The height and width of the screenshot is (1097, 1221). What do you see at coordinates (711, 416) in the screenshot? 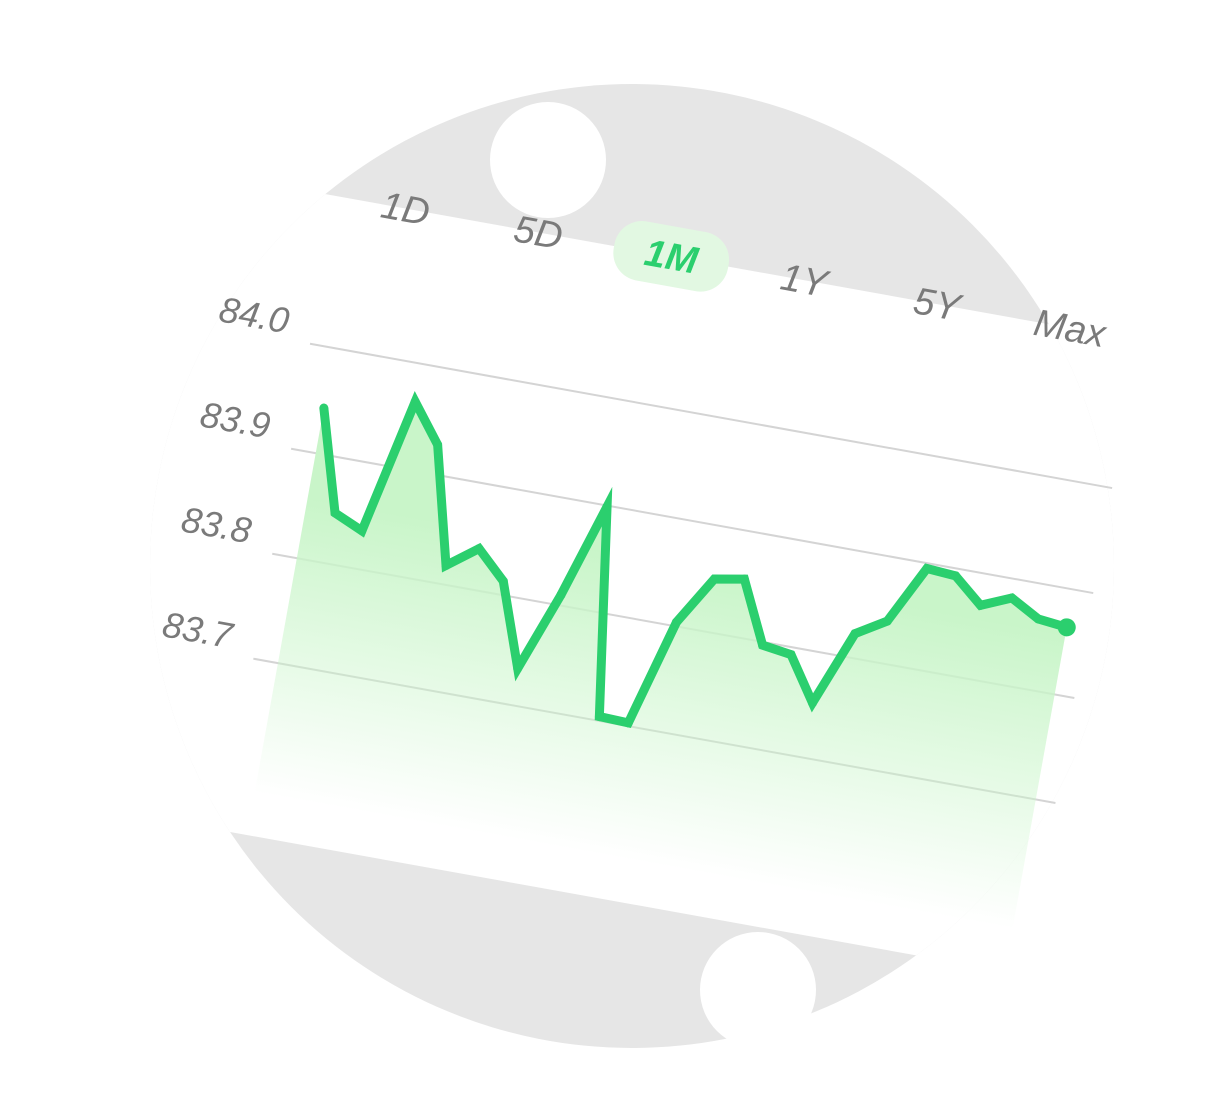
I see `gridline` at bounding box center [711, 416].